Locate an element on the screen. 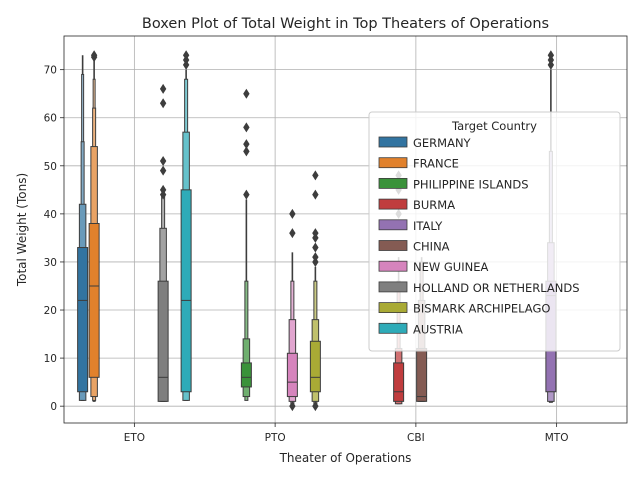  series-philippine-islands is located at coordinates (246, 244).